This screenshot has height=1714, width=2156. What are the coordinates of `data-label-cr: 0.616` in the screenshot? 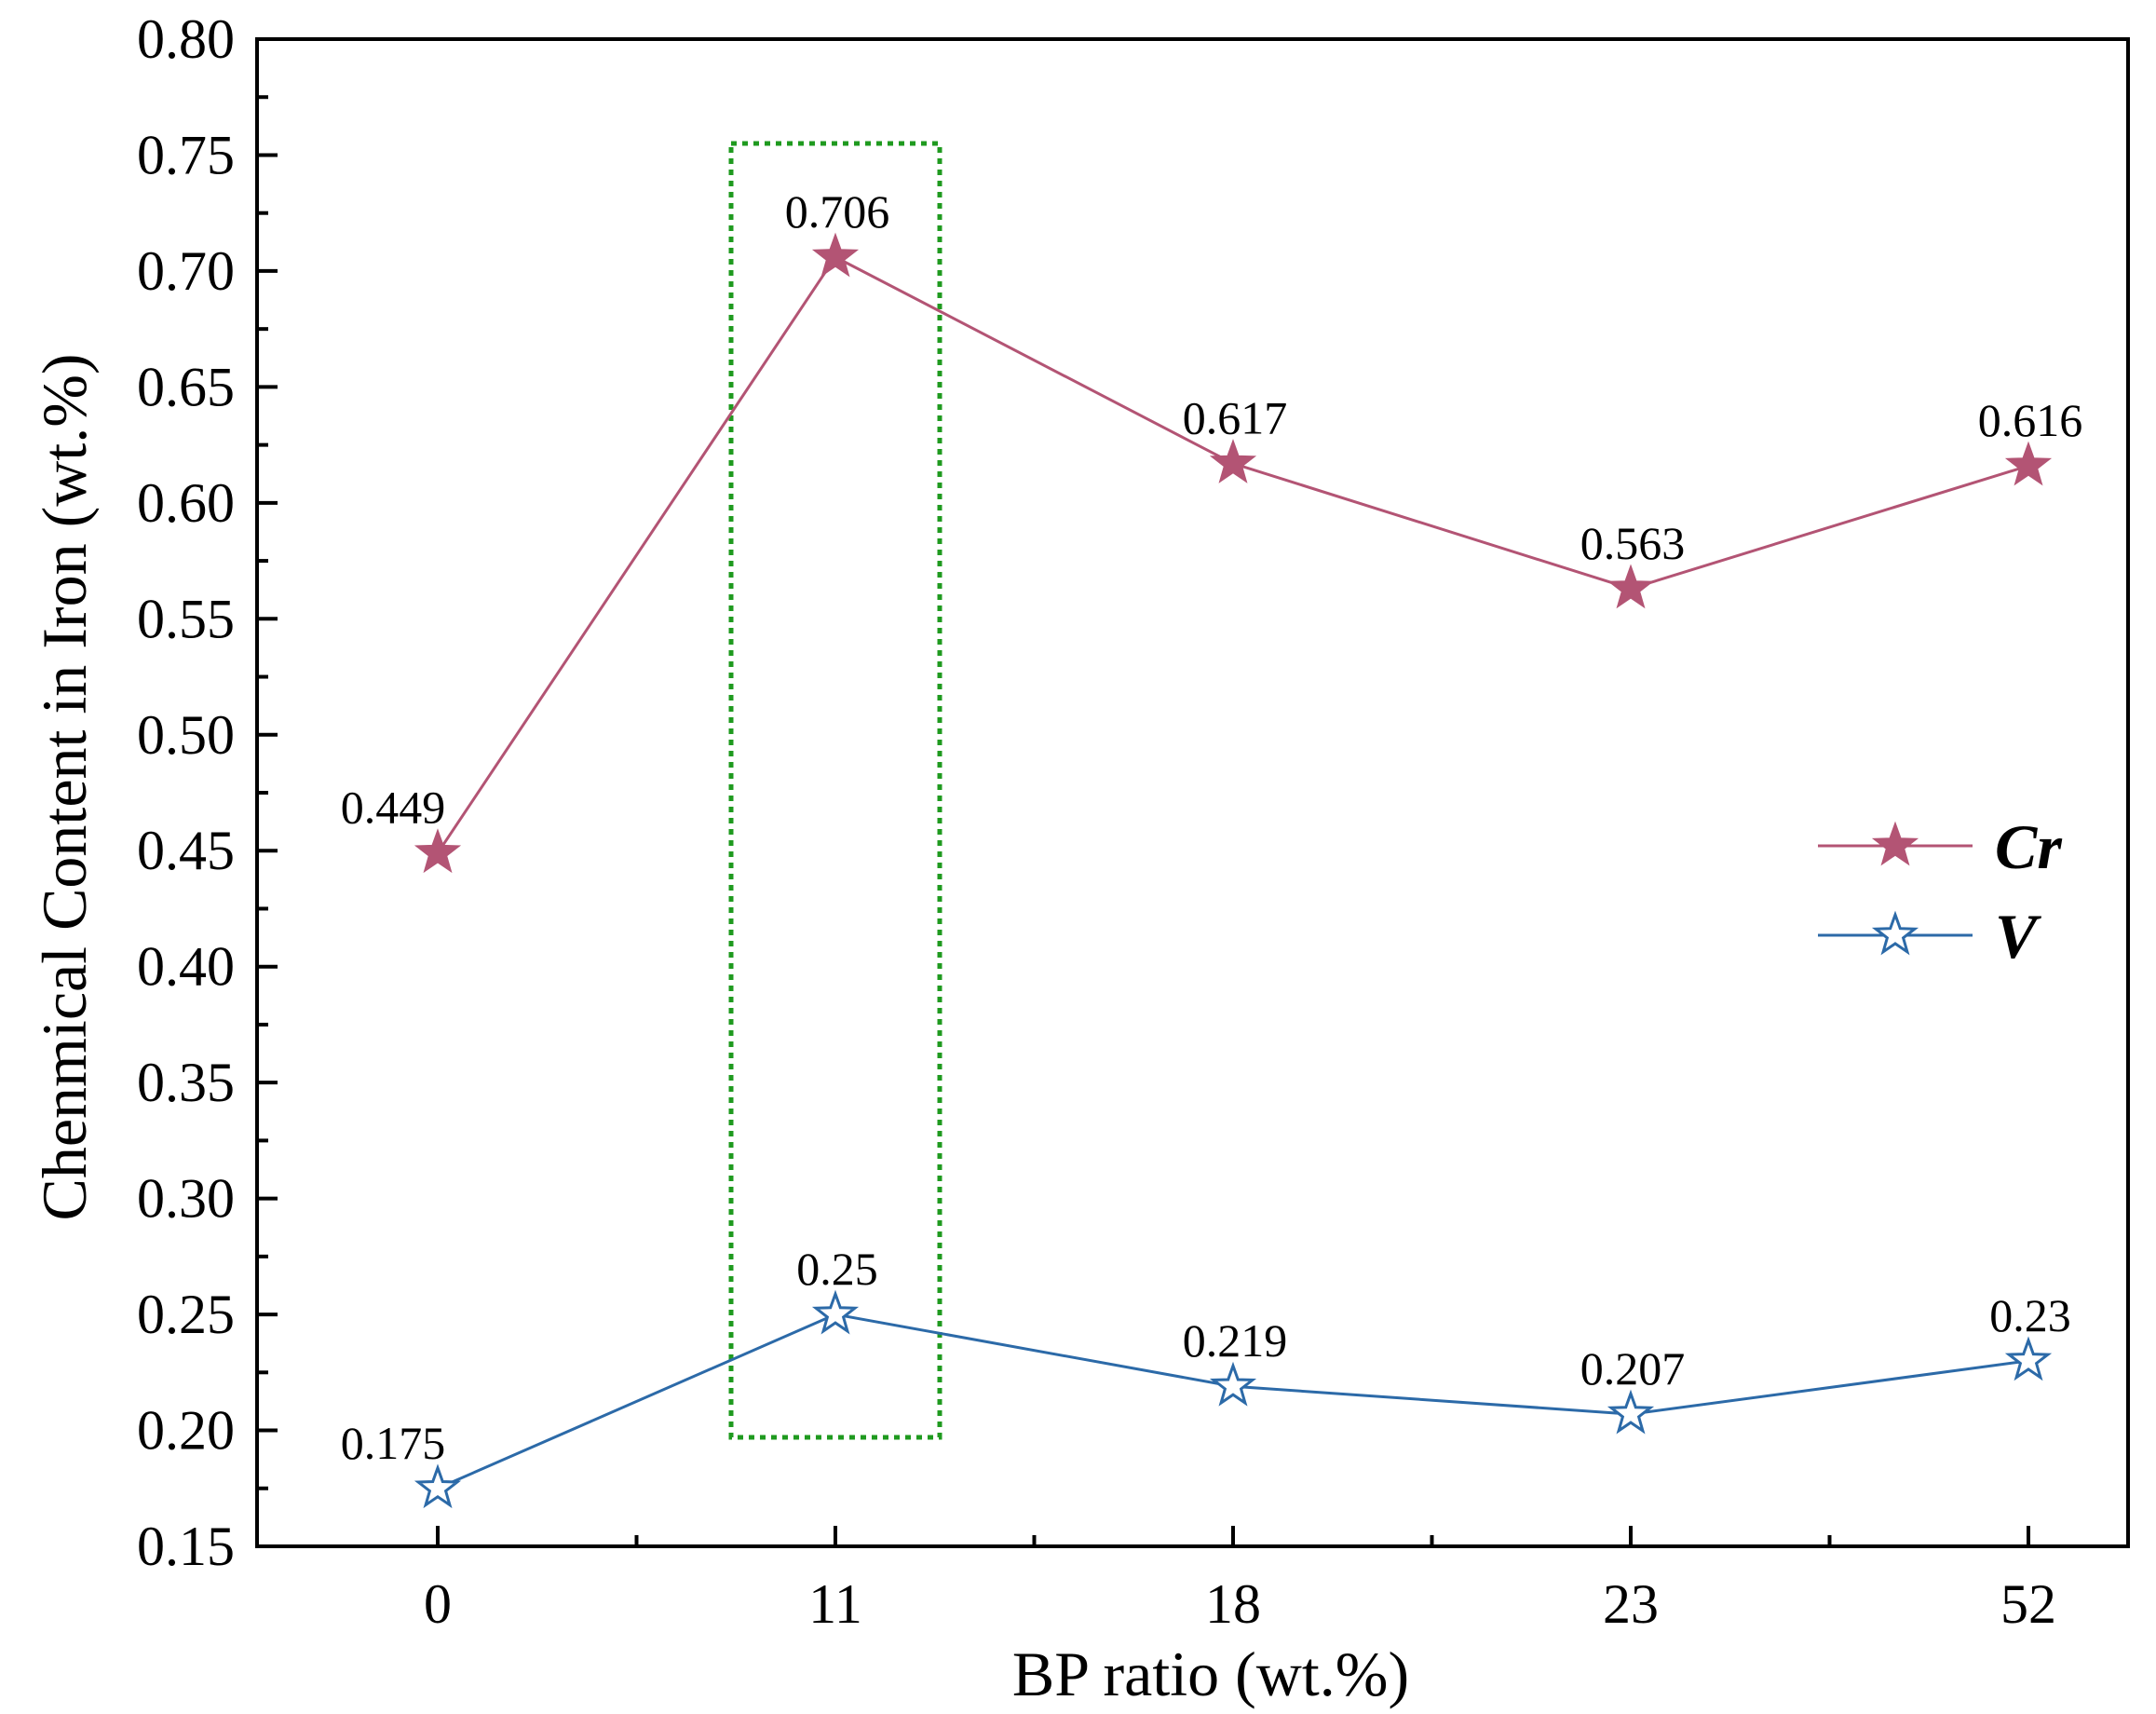 It's located at (2030, 420).